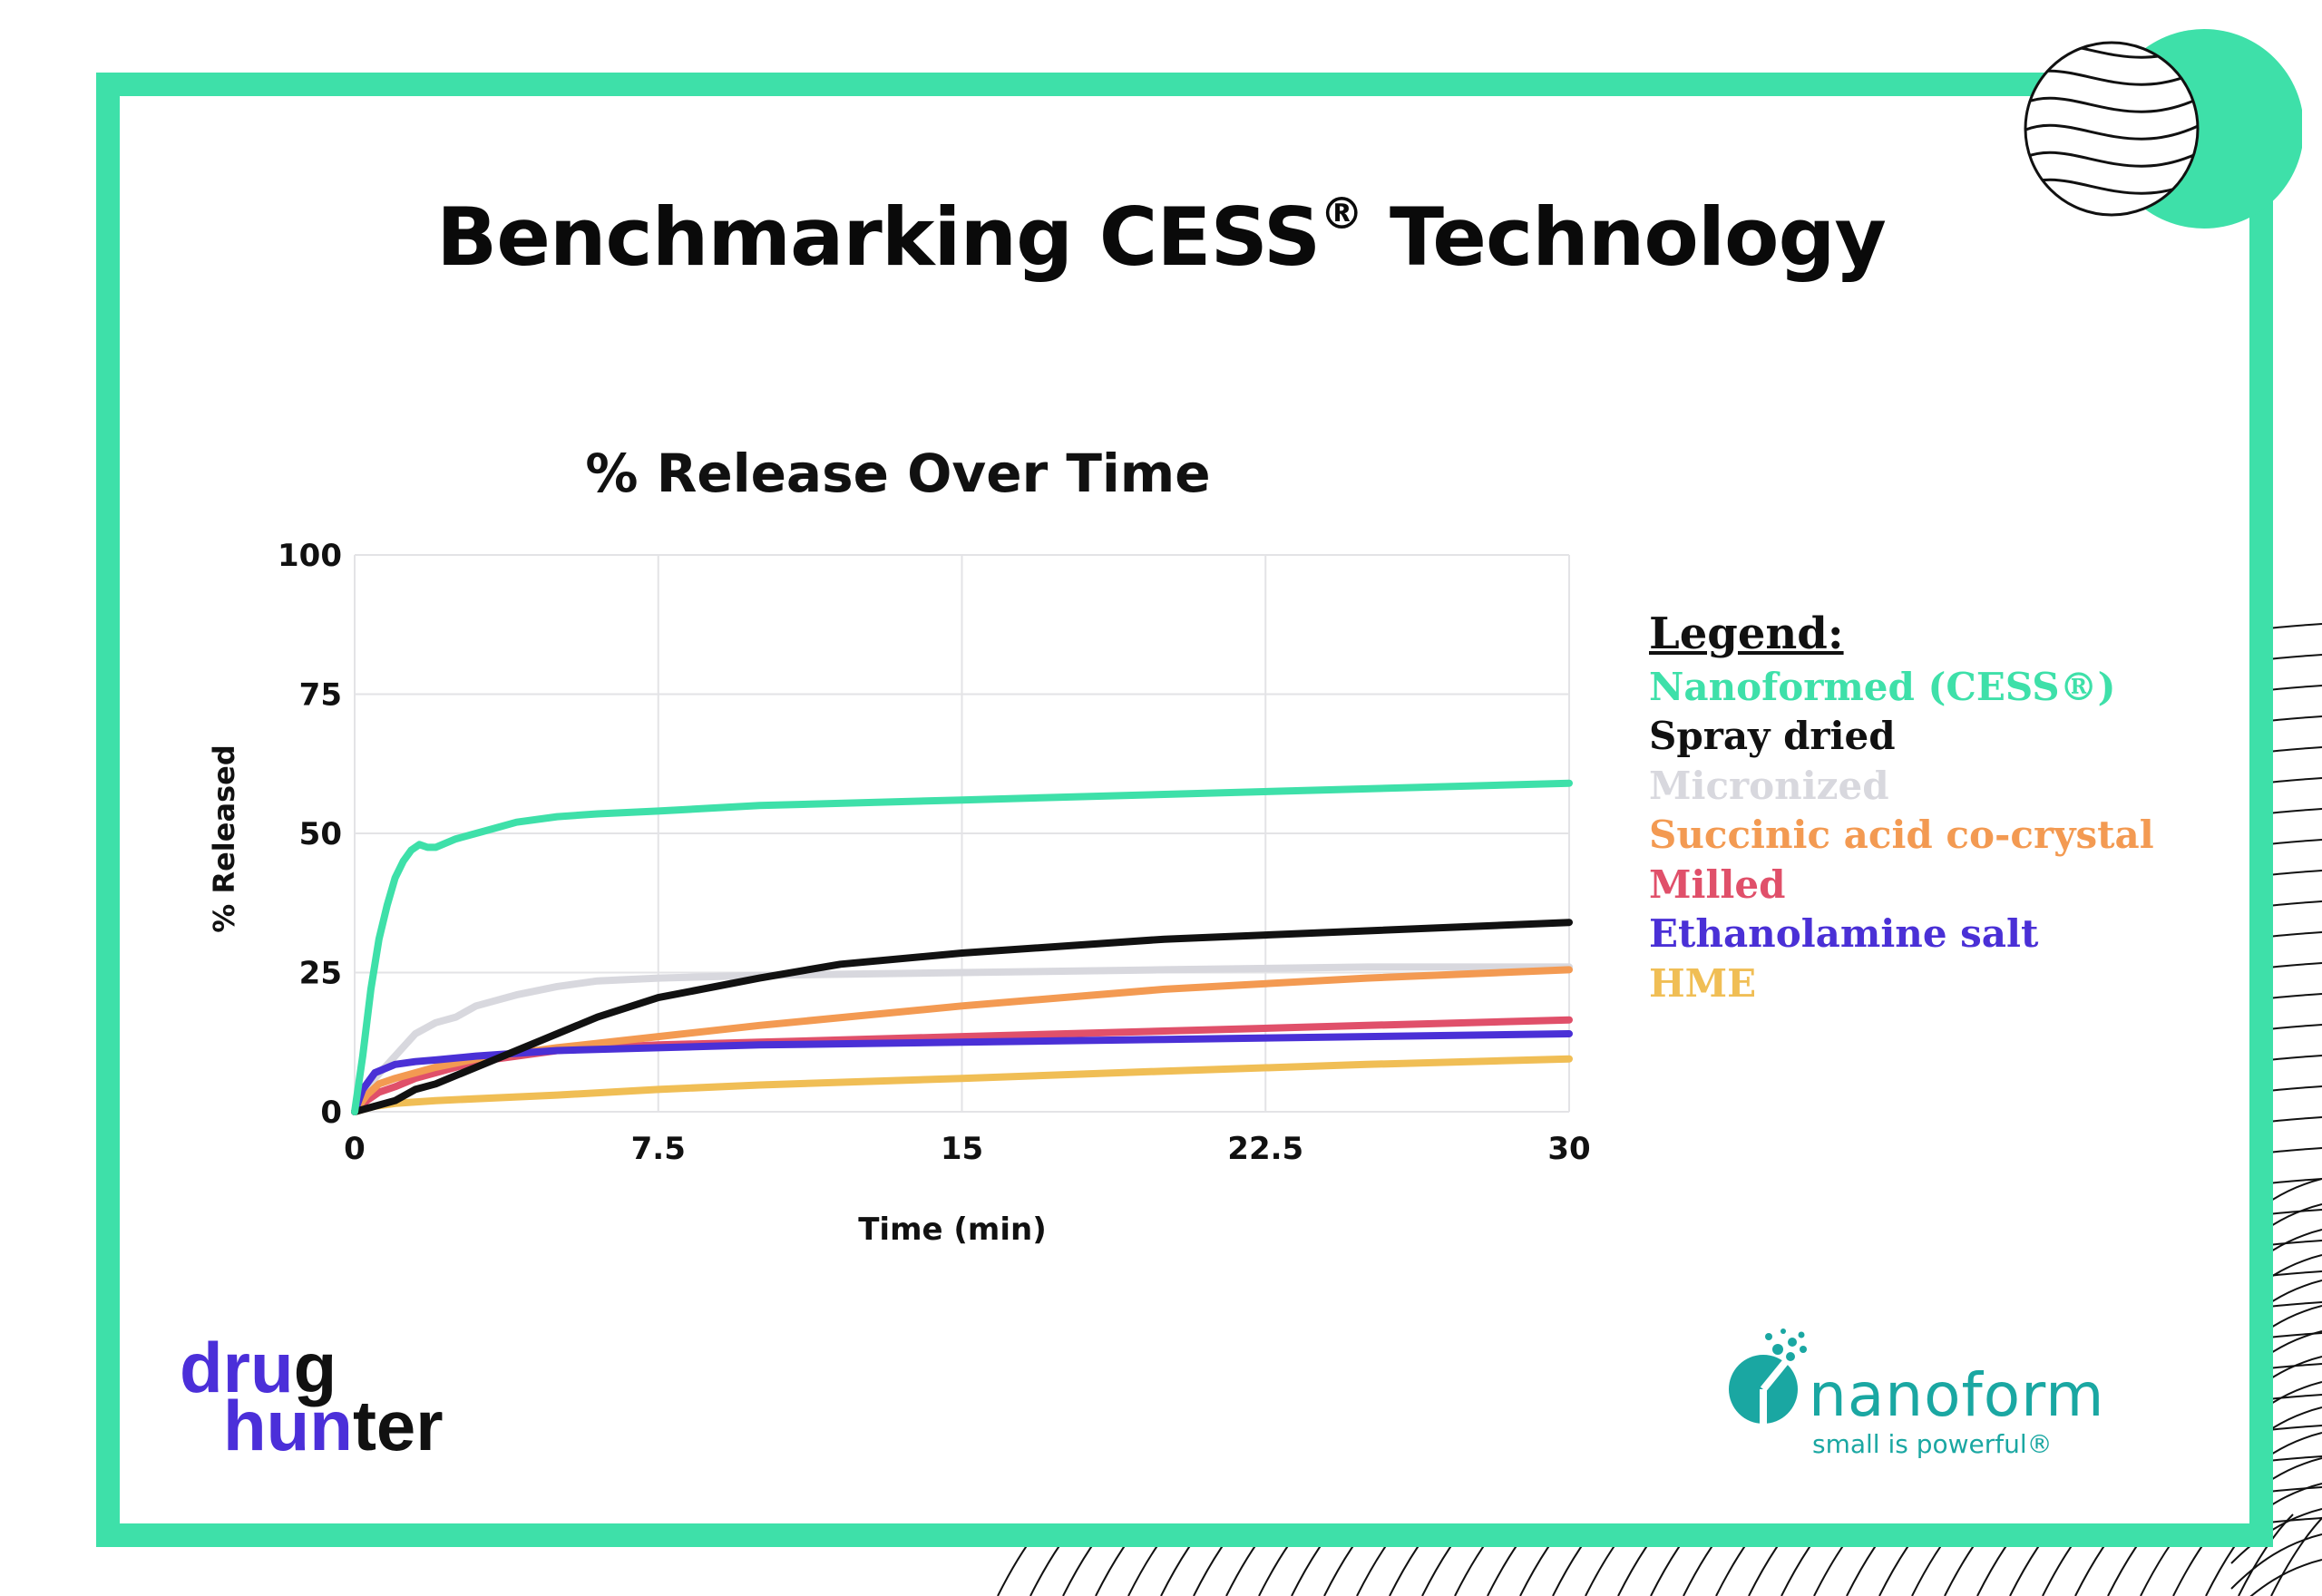 Image resolution: width=2322 pixels, height=1596 pixels. I want to click on legend-item: Succinic acid co-crystal, so click(1901, 835).